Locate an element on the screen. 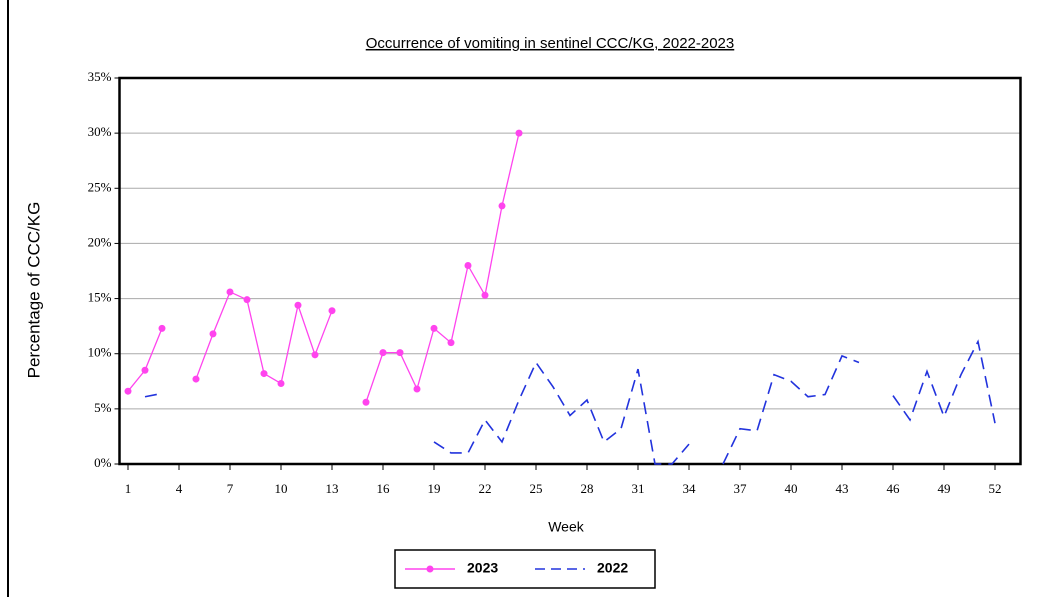  legend-label: 2023 is located at coordinates (482, 568).